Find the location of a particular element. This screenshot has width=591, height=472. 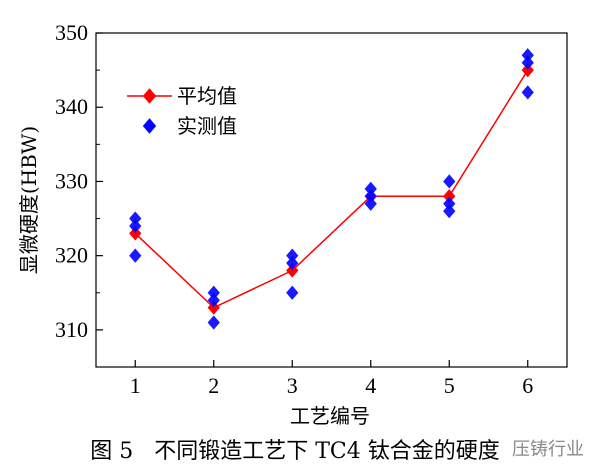

y-tick-label: 350 is located at coordinates (71, 32).